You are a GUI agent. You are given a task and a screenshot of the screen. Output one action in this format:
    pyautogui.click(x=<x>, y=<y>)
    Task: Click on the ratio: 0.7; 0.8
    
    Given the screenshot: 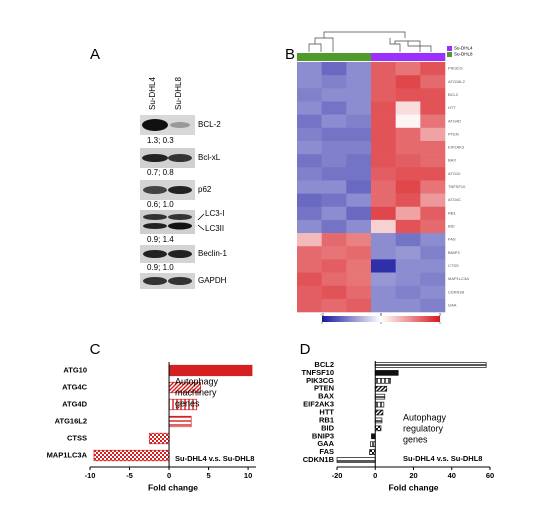 What is the action you would take?
    pyautogui.click(x=160, y=172)
    